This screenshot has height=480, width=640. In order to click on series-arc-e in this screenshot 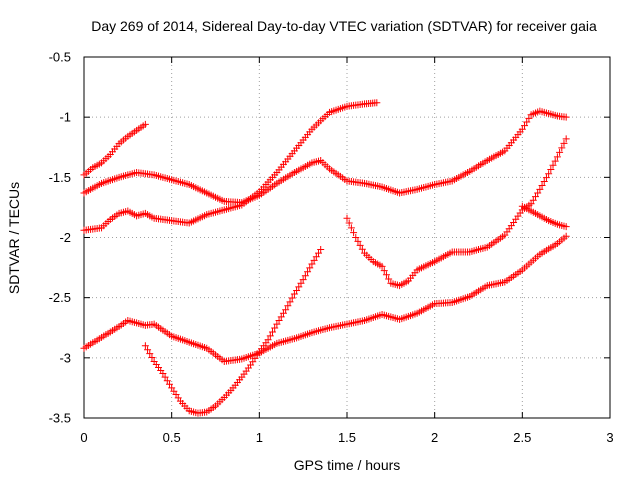, I will do `click(233, 331)`.